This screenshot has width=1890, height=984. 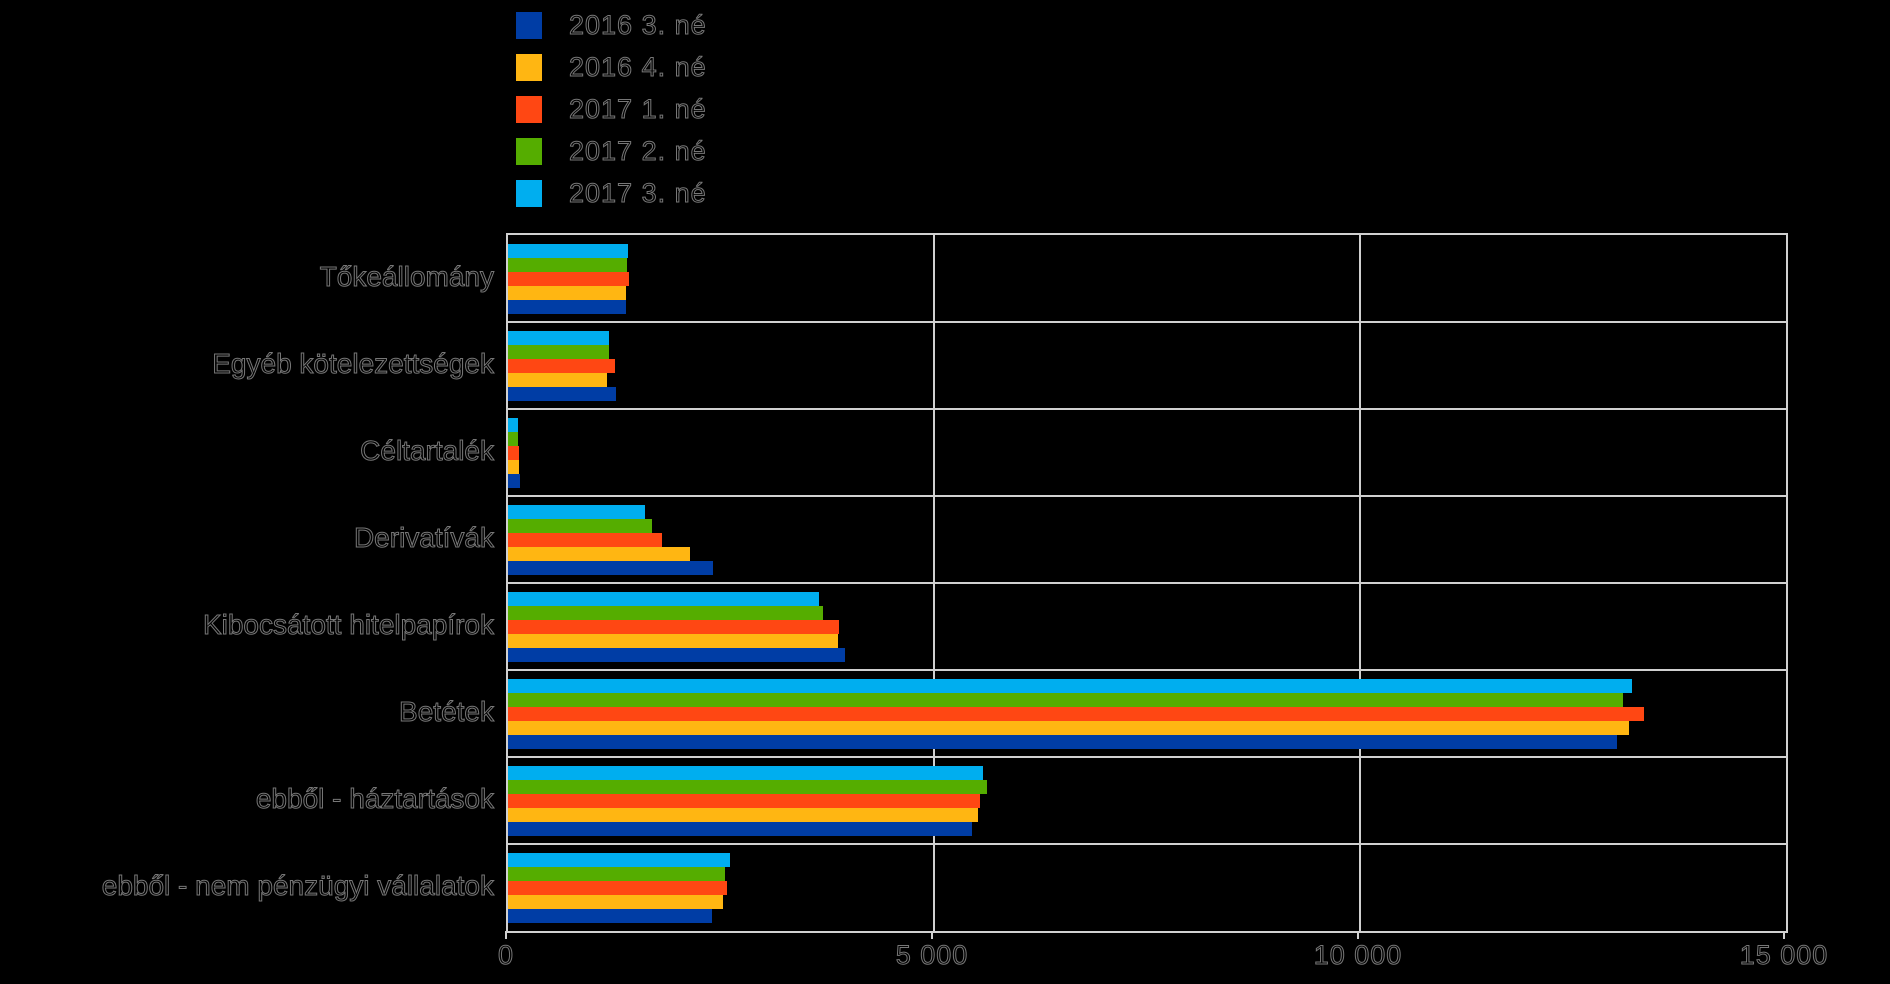 What do you see at coordinates (638, 108) in the screenshot?
I see `legend-label: 2017 1. né` at bounding box center [638, 108].